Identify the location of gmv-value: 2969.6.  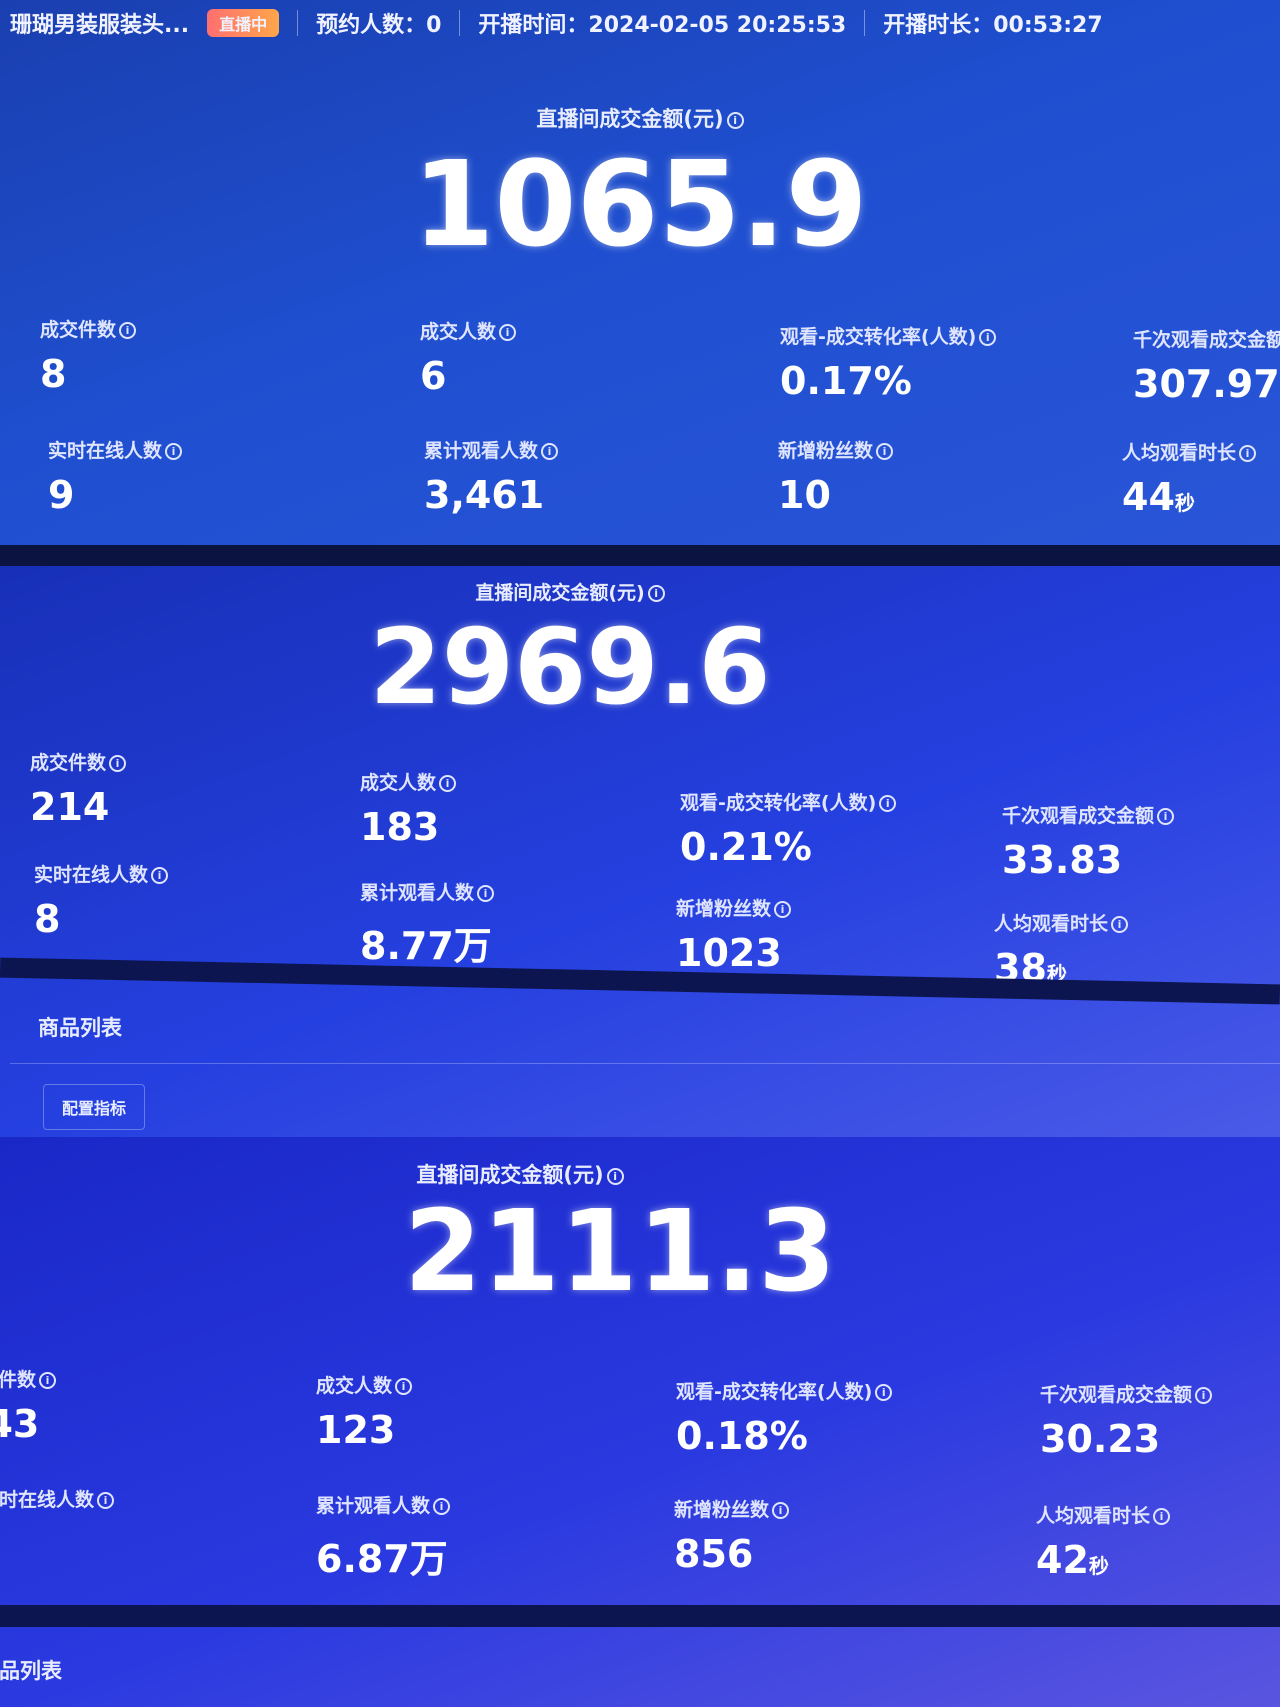
(570, 667).